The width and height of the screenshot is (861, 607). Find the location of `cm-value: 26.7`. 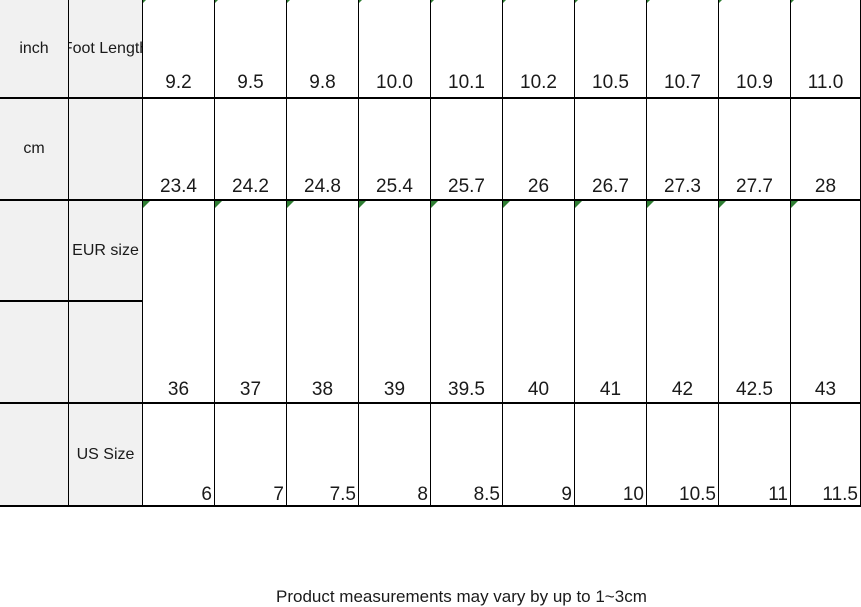

cm-value: 26.7 is located at coordinates (610, 186).